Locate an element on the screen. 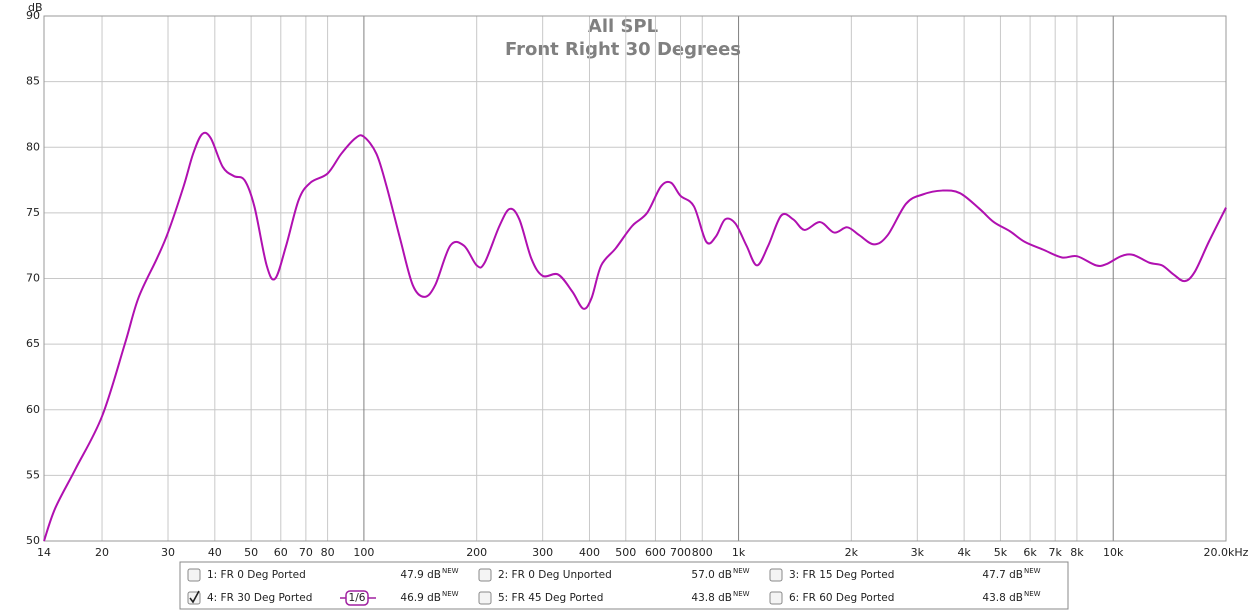 The width and height of the screenshot is (1249, 612). legend-label: 2: FR 0 Deg Unported is located at coordinates (555, 575).